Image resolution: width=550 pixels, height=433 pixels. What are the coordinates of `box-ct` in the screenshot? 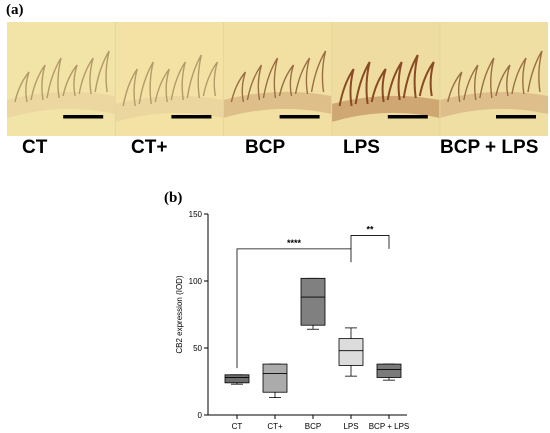 It's located at (237, 379).